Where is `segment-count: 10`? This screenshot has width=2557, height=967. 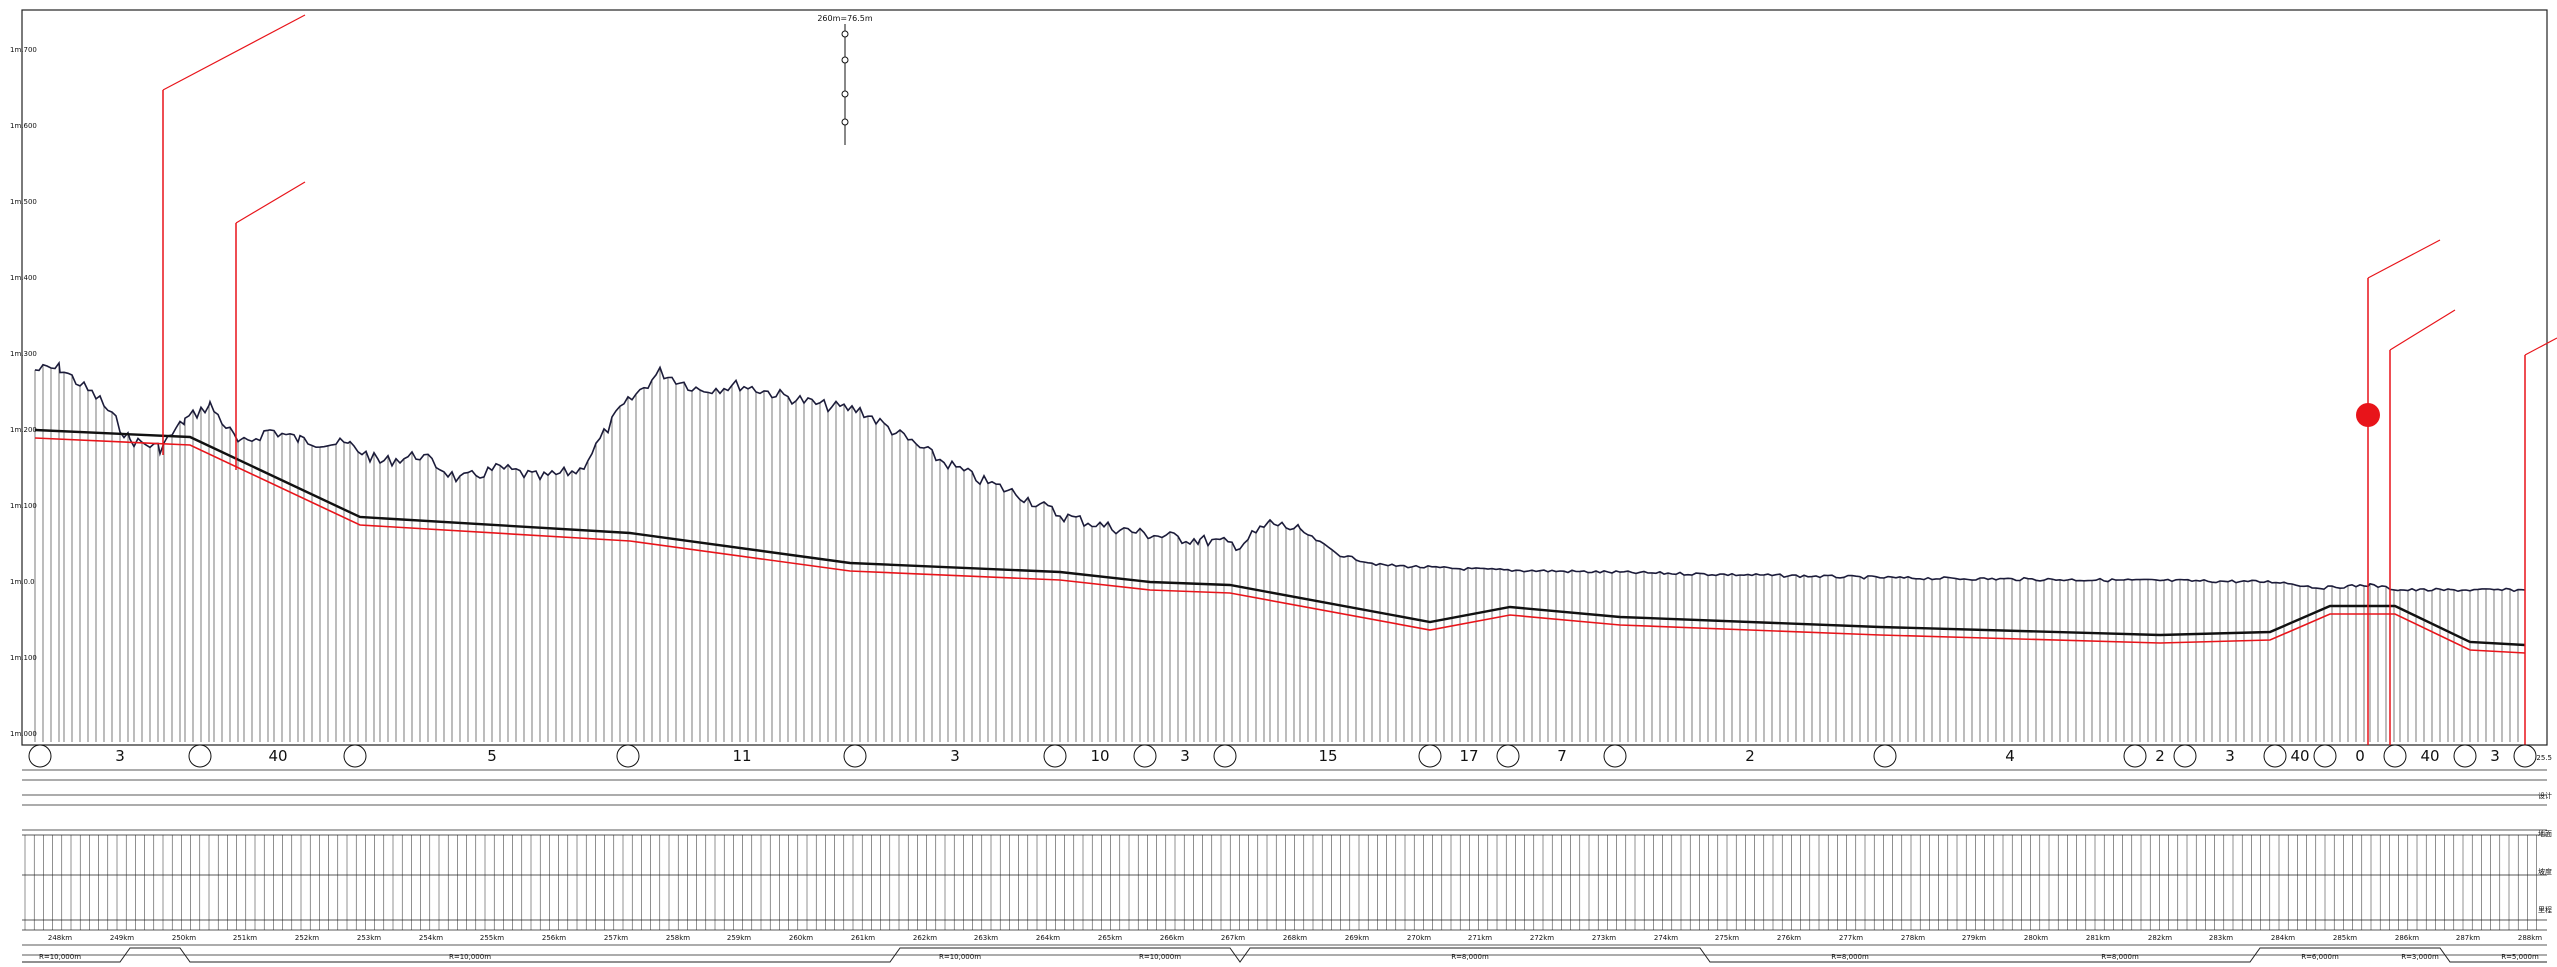
segment-count: 10 is located at coordinates (1099, 756).